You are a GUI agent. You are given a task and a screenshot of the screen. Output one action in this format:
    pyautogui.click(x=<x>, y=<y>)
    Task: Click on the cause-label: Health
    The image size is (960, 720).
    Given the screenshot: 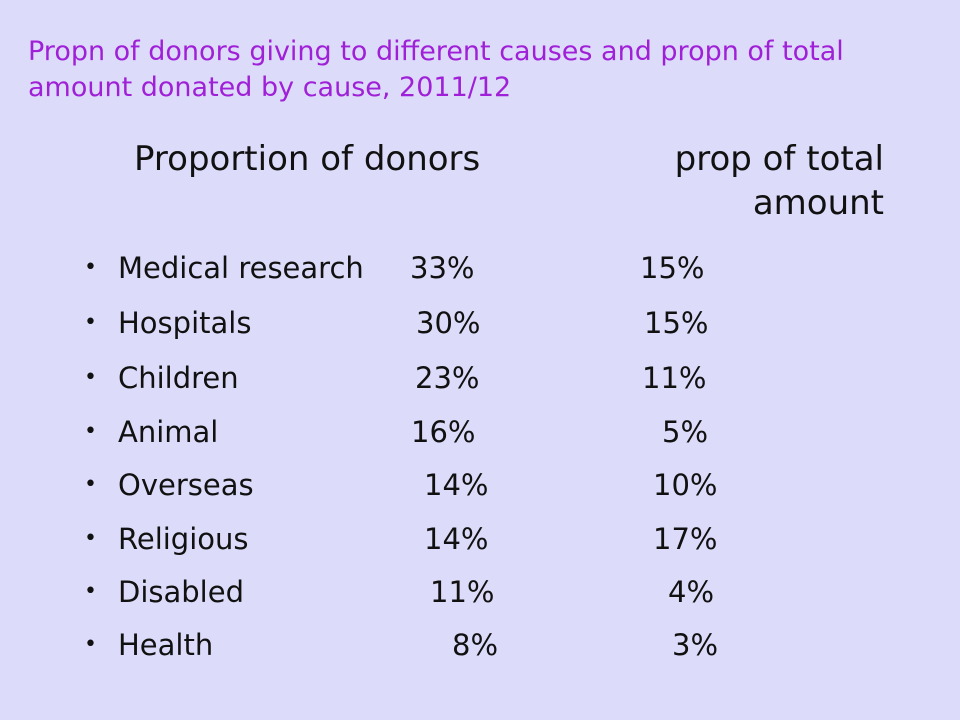 What is the action you would take?
    pyautogui.click(x=166, y=645)
    